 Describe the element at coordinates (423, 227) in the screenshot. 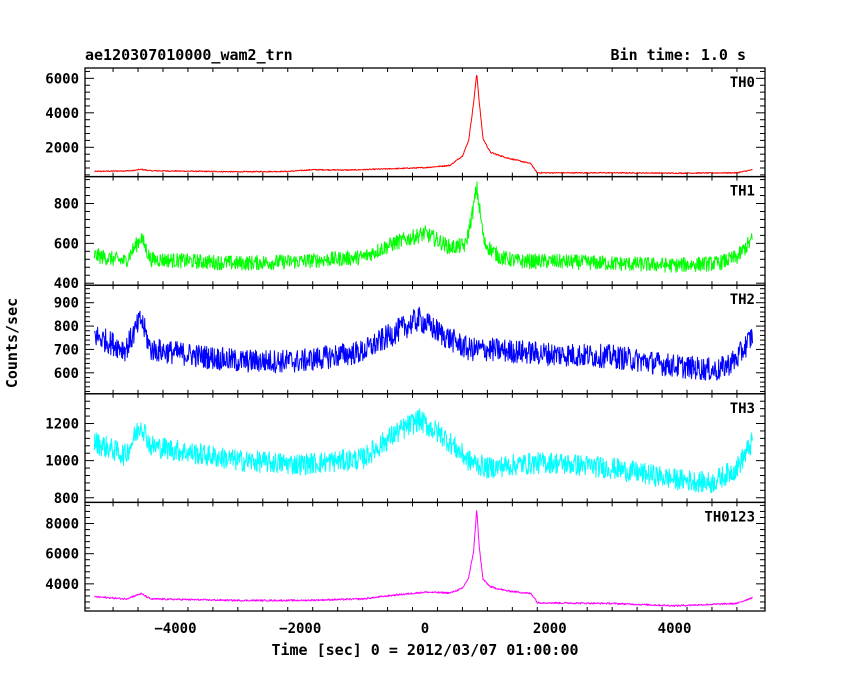

I see `series-th1-line` at that location.